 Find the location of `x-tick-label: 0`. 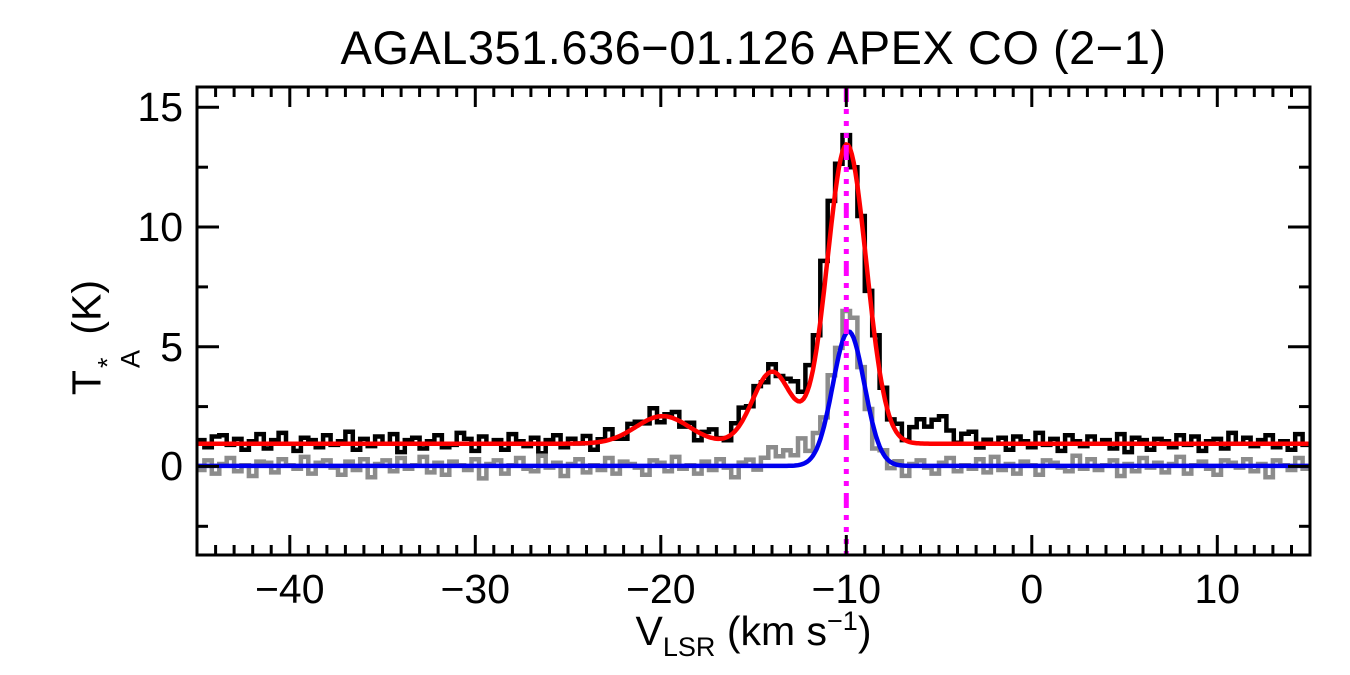

x-tick-label: 0 is located at coordinates (1032, 589).